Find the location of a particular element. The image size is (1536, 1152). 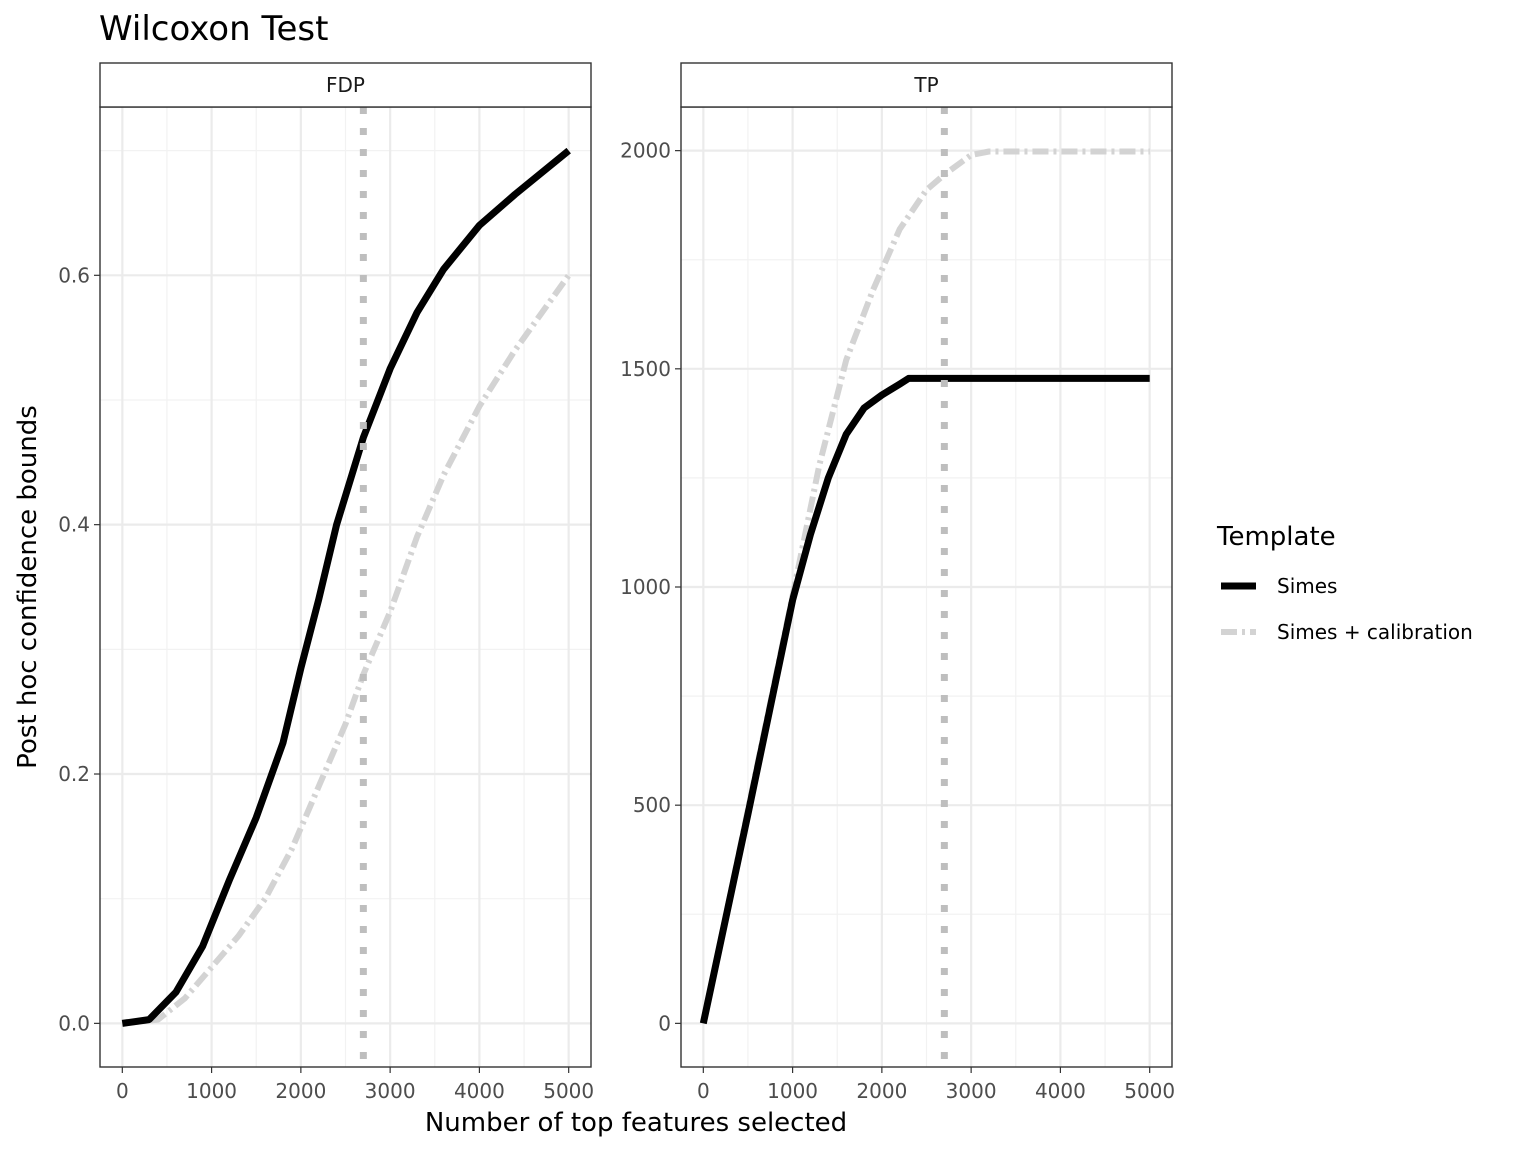

legend-title: Template is located at coordinates (1276, 537).